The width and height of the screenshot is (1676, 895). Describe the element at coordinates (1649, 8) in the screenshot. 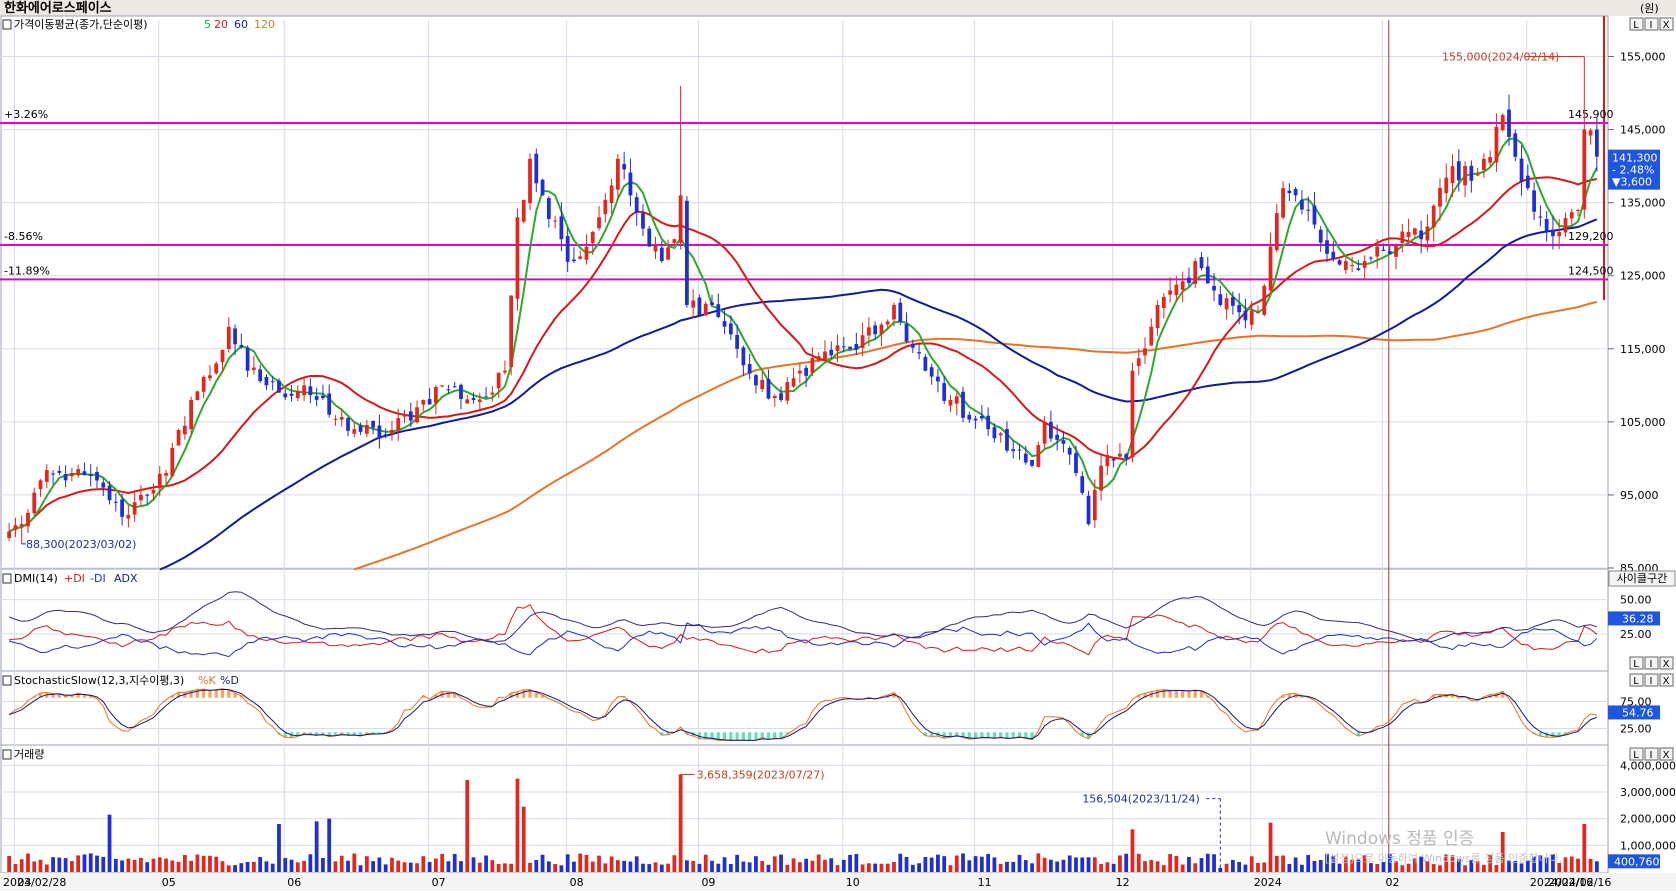

I see `unit-label: (원)` at that location.